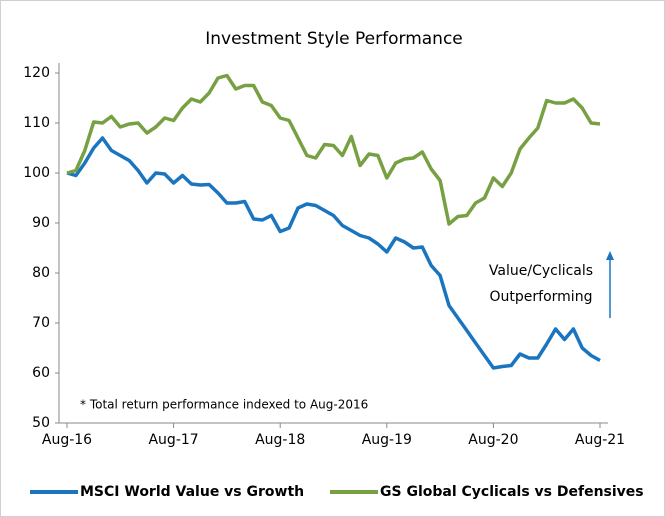 The image size is (665, 517). Describe the element at coordinates (541, 297) in the screenshot. I see `annotation: Outperforming` at that location.